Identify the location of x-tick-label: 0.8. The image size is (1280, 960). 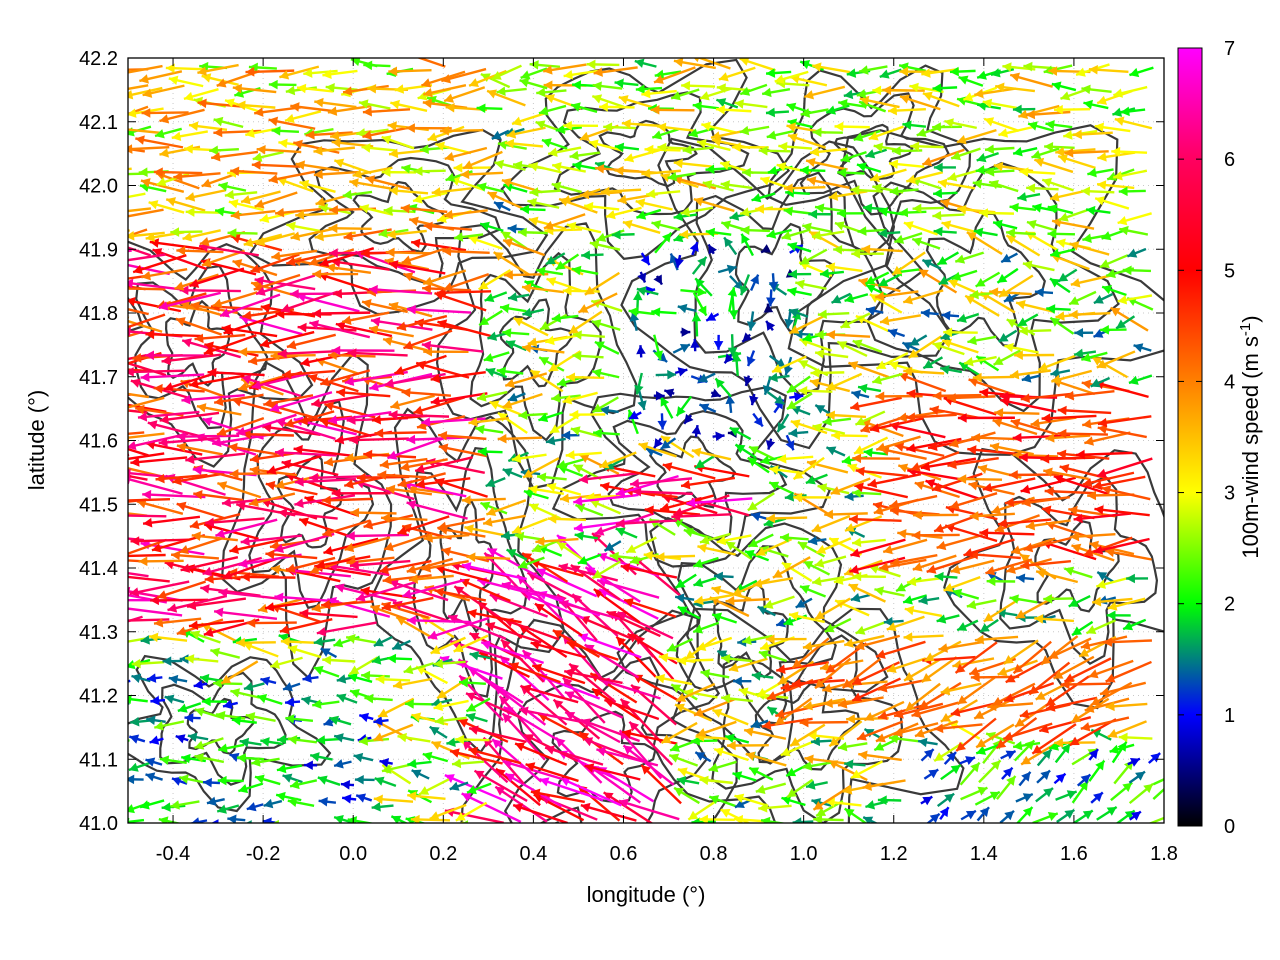
(714, 854).